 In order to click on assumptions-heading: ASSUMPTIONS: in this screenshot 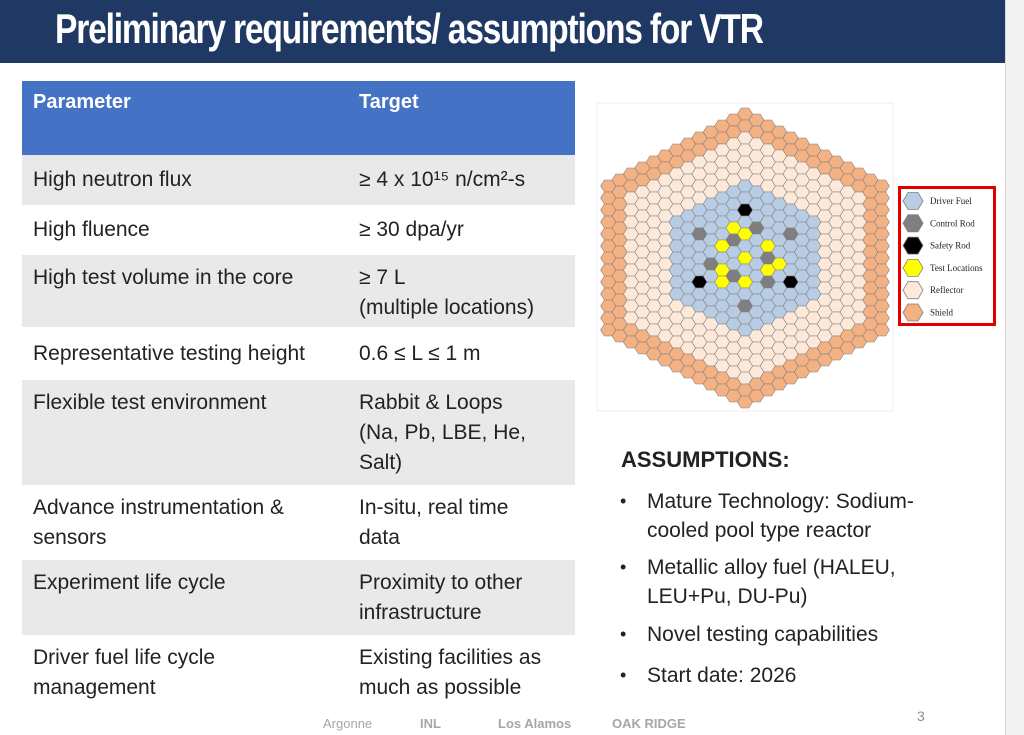, I will do `click(705, 459)`.